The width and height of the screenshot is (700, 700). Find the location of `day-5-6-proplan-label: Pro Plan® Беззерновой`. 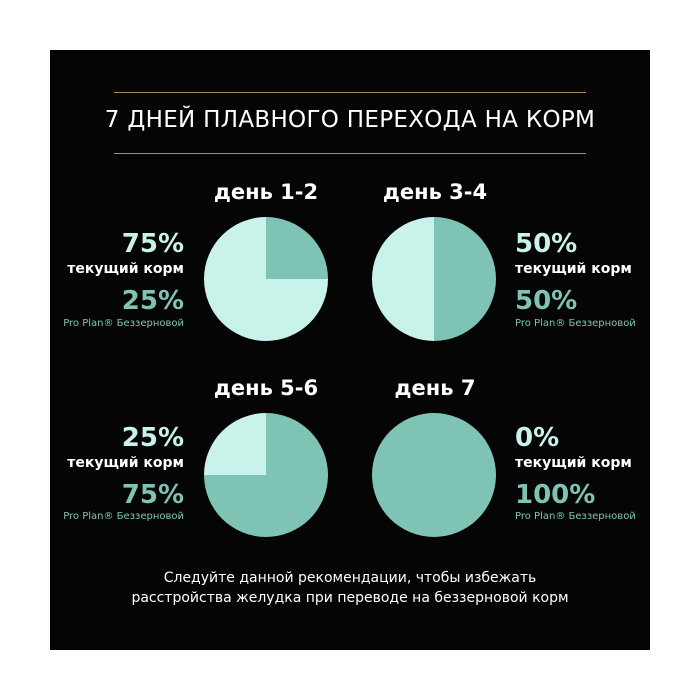

day-5-6-proplan-label: Pro Plan® Беззерновой is located at coordinates (123, 516).